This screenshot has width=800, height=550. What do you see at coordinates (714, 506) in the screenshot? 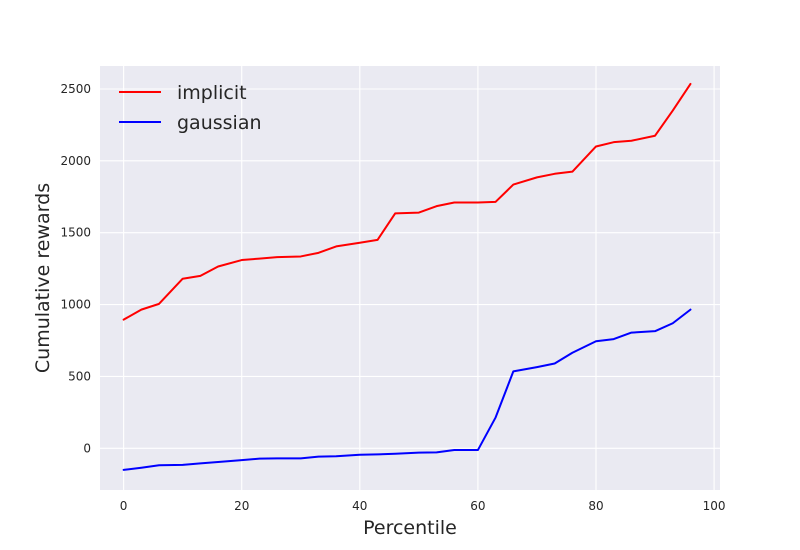
I see `x-tick-label: 100` at bounding box center [714, 506].